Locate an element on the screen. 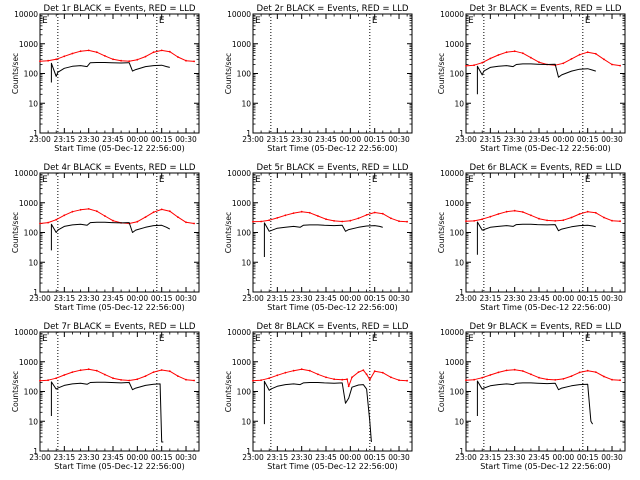 This screenshot has height=480, width=640. panel-title: Det 9r BLACK = Events, RED = LLD is located at coordinates (545, 327).